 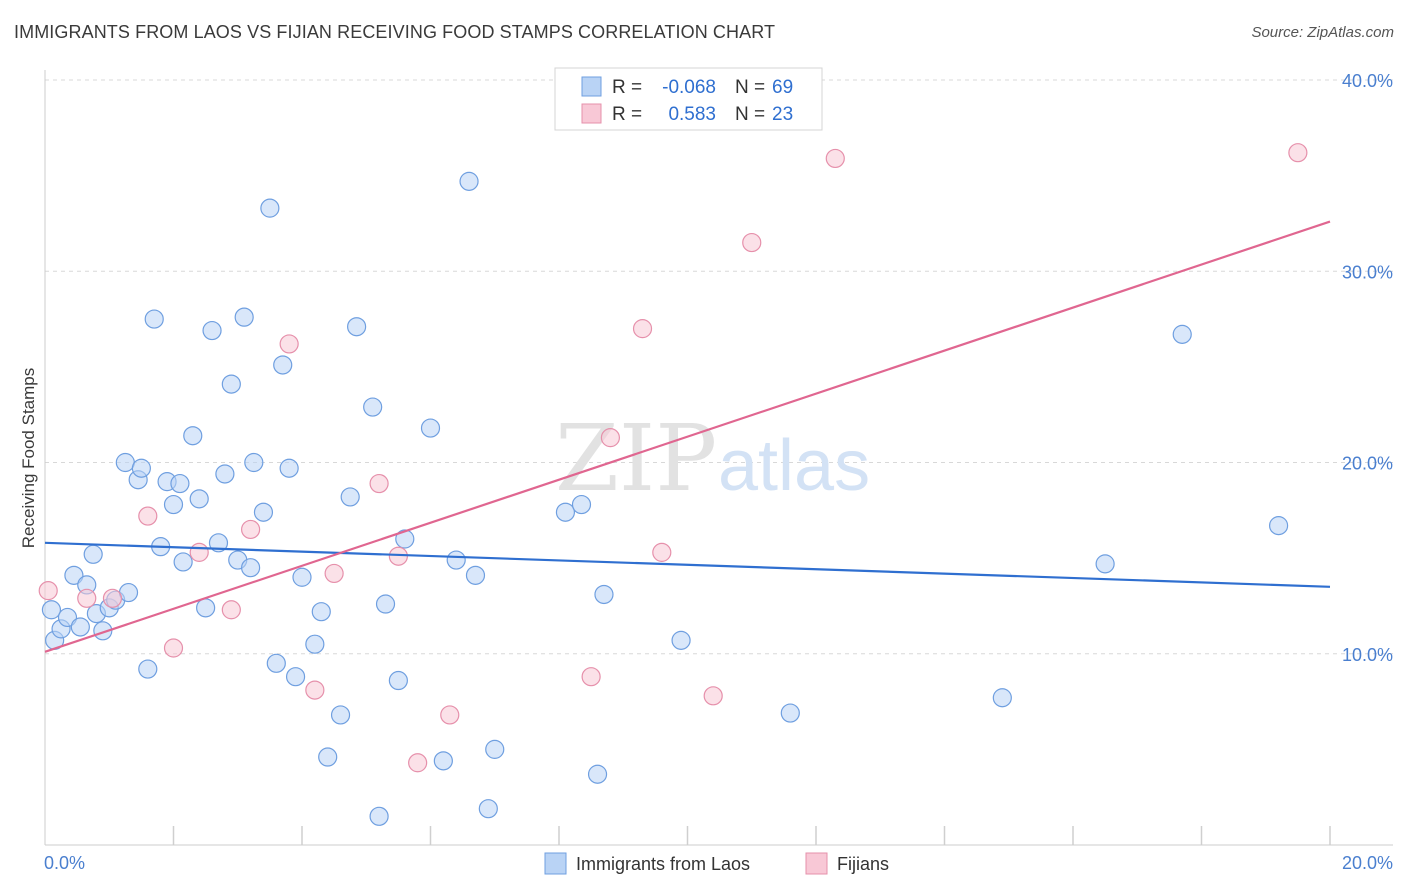 I want to click on x-tick-label-min: 0.0%, so click(x=64, y=863).